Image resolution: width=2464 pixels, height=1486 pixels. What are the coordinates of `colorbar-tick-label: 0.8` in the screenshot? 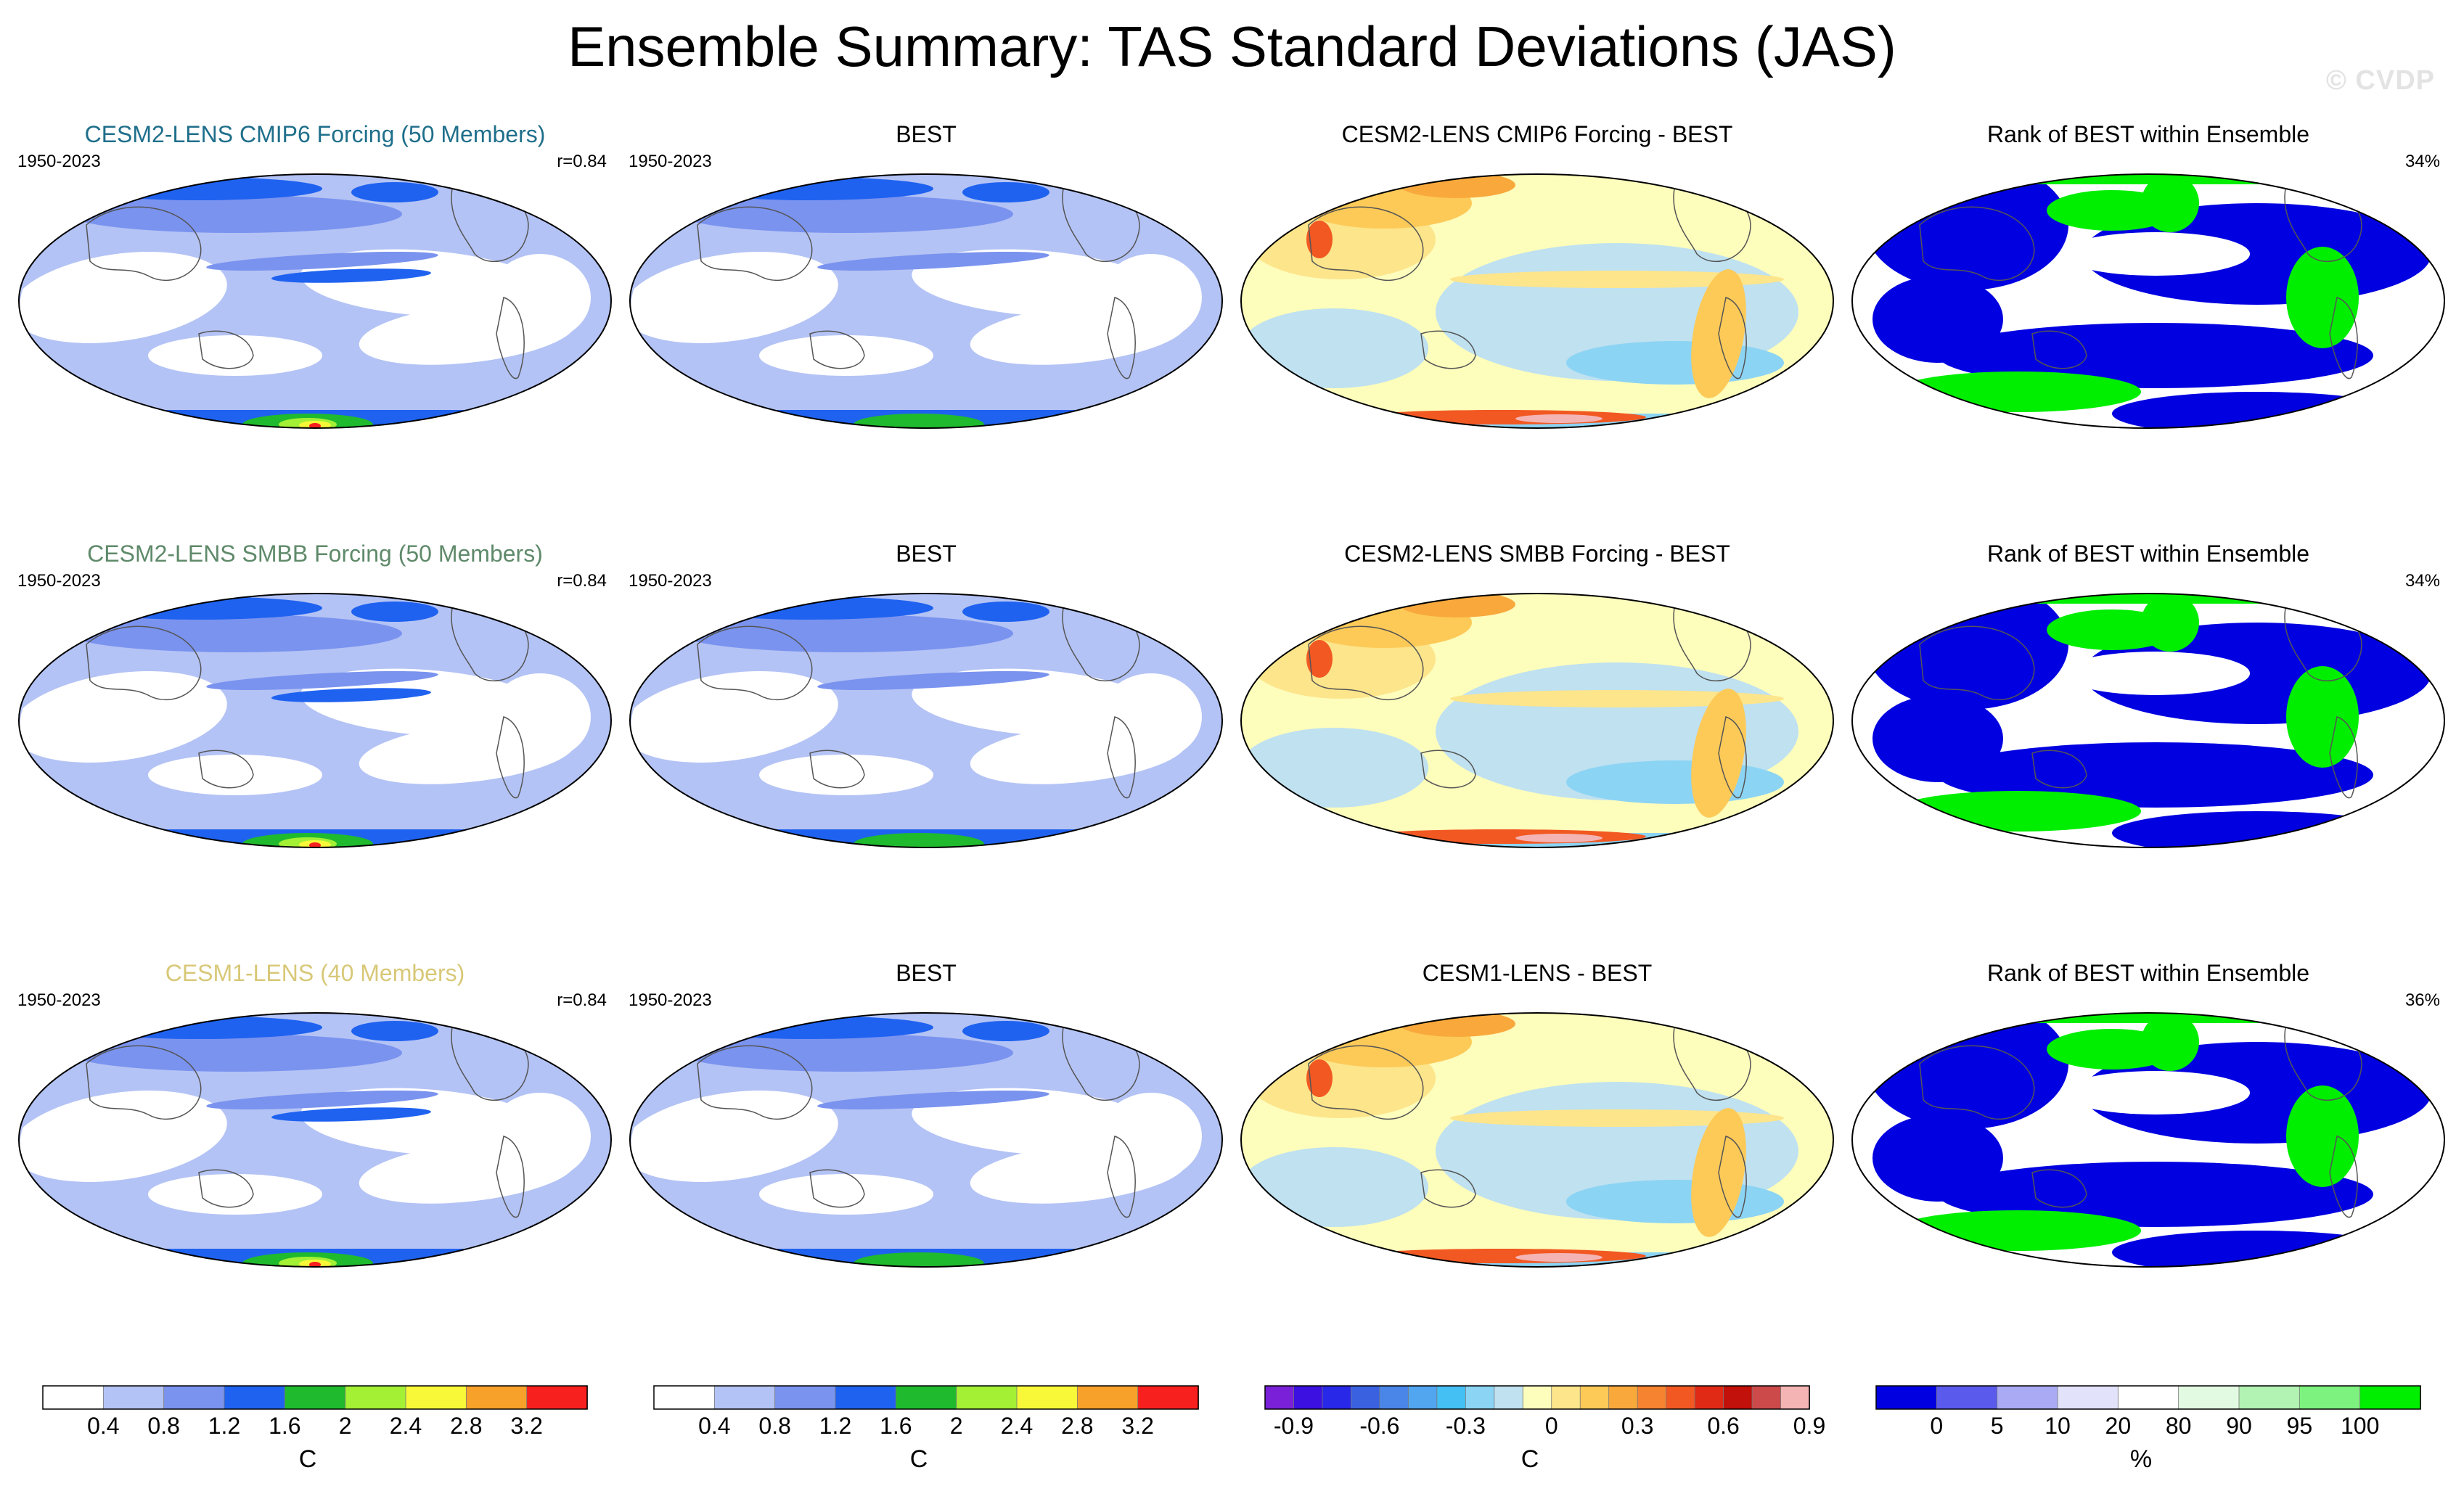 It's located at (774, 1426).